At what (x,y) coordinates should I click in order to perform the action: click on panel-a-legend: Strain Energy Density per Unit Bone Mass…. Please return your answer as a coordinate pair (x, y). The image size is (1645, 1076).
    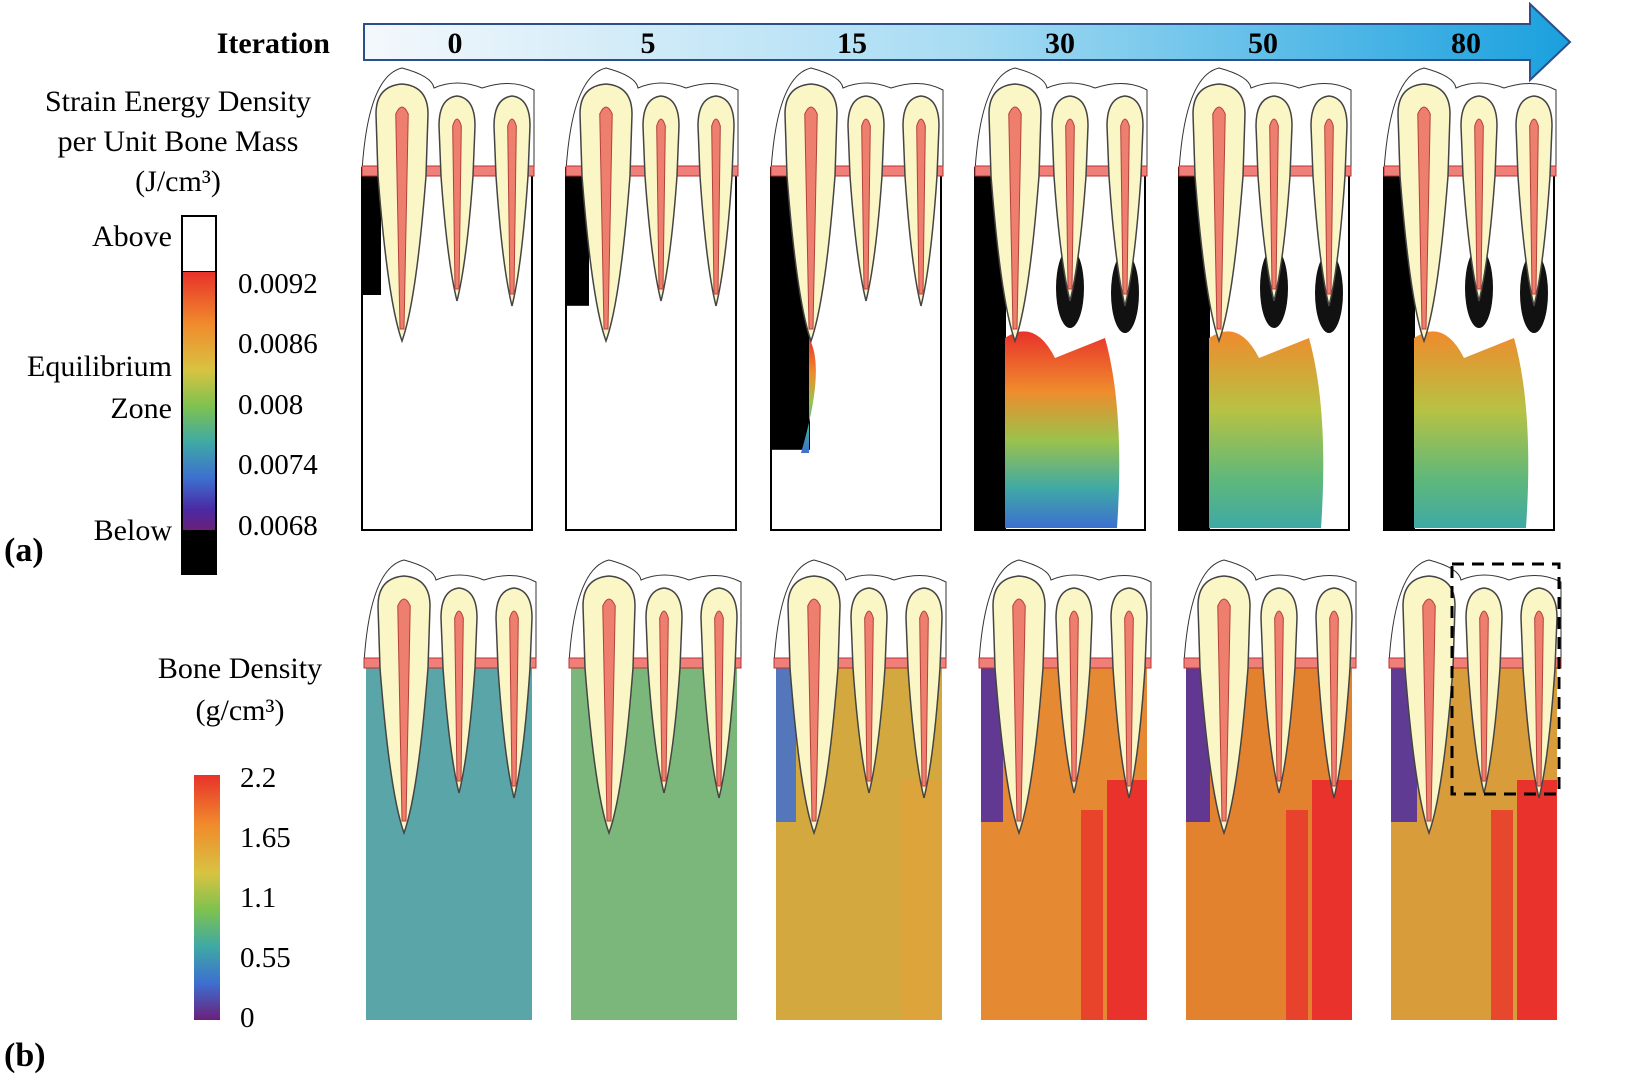
    Looking at the image, I should click on (161, 330).